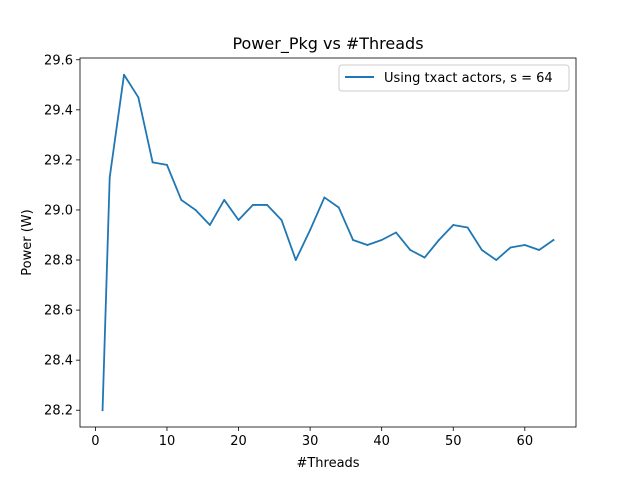 This screenshot has height=480, width=640. What do you see at coordinates (238, 441) in the screenshot?
I see `x-tick-label: 20` at bounding box center [238, 441].